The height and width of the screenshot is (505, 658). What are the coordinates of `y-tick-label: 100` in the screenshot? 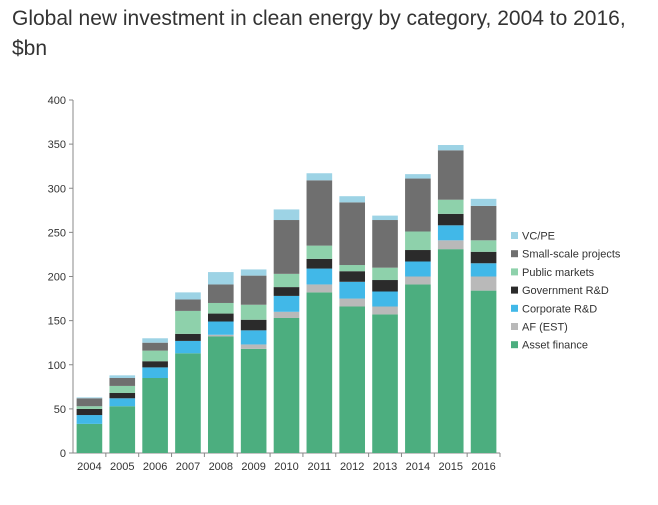 It's located at (57, 366).